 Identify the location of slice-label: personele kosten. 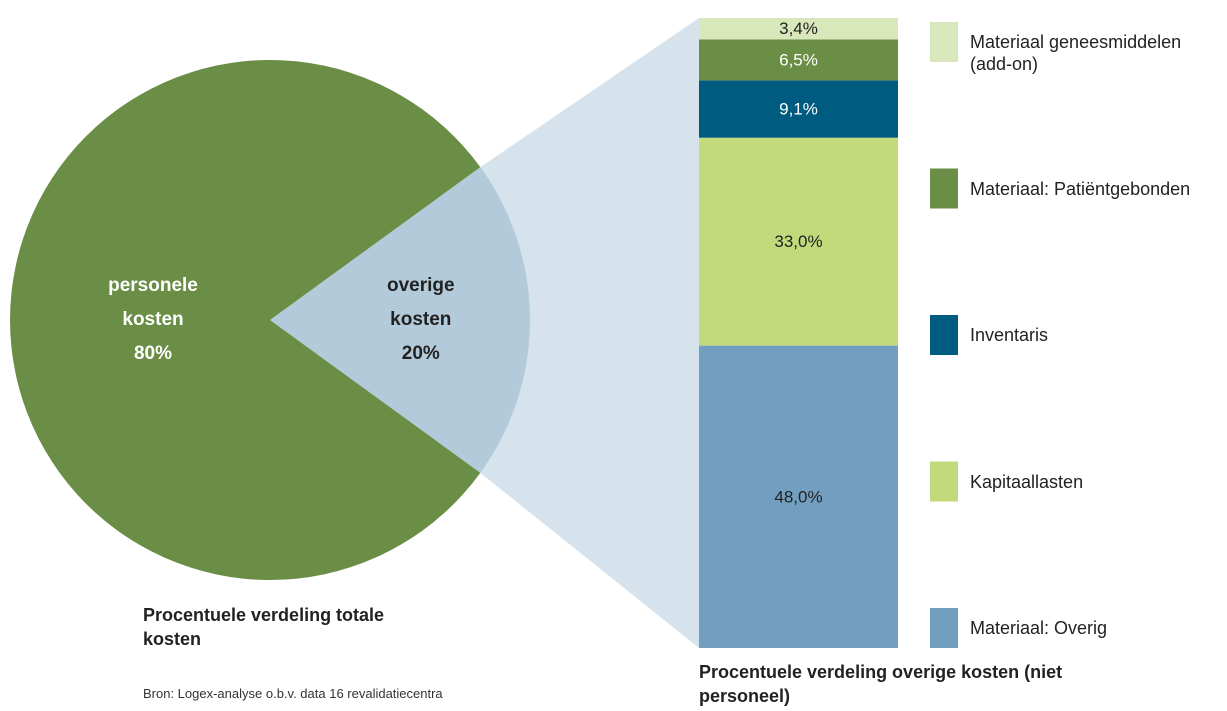
(153, 302).